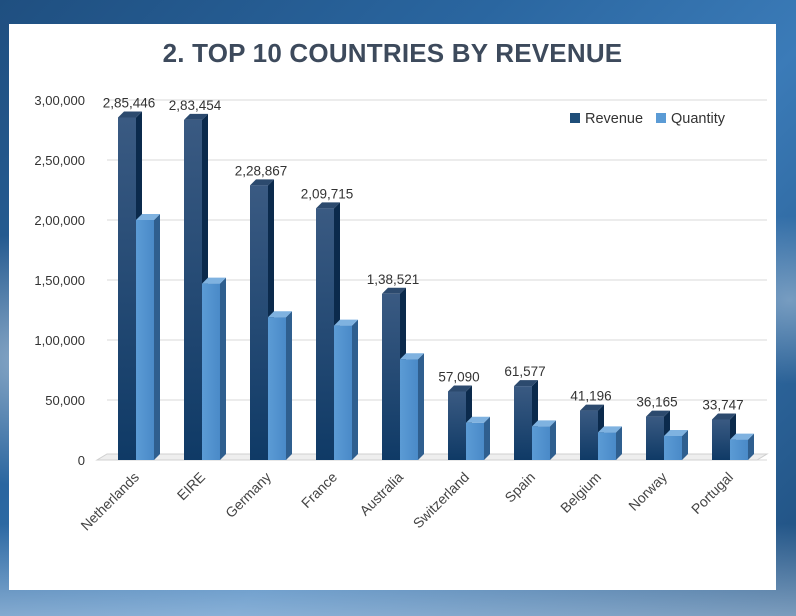 The width and height of the screenshot is (796, 616). I want to click on revenue-data-label: 57,090, so click(458, 376).